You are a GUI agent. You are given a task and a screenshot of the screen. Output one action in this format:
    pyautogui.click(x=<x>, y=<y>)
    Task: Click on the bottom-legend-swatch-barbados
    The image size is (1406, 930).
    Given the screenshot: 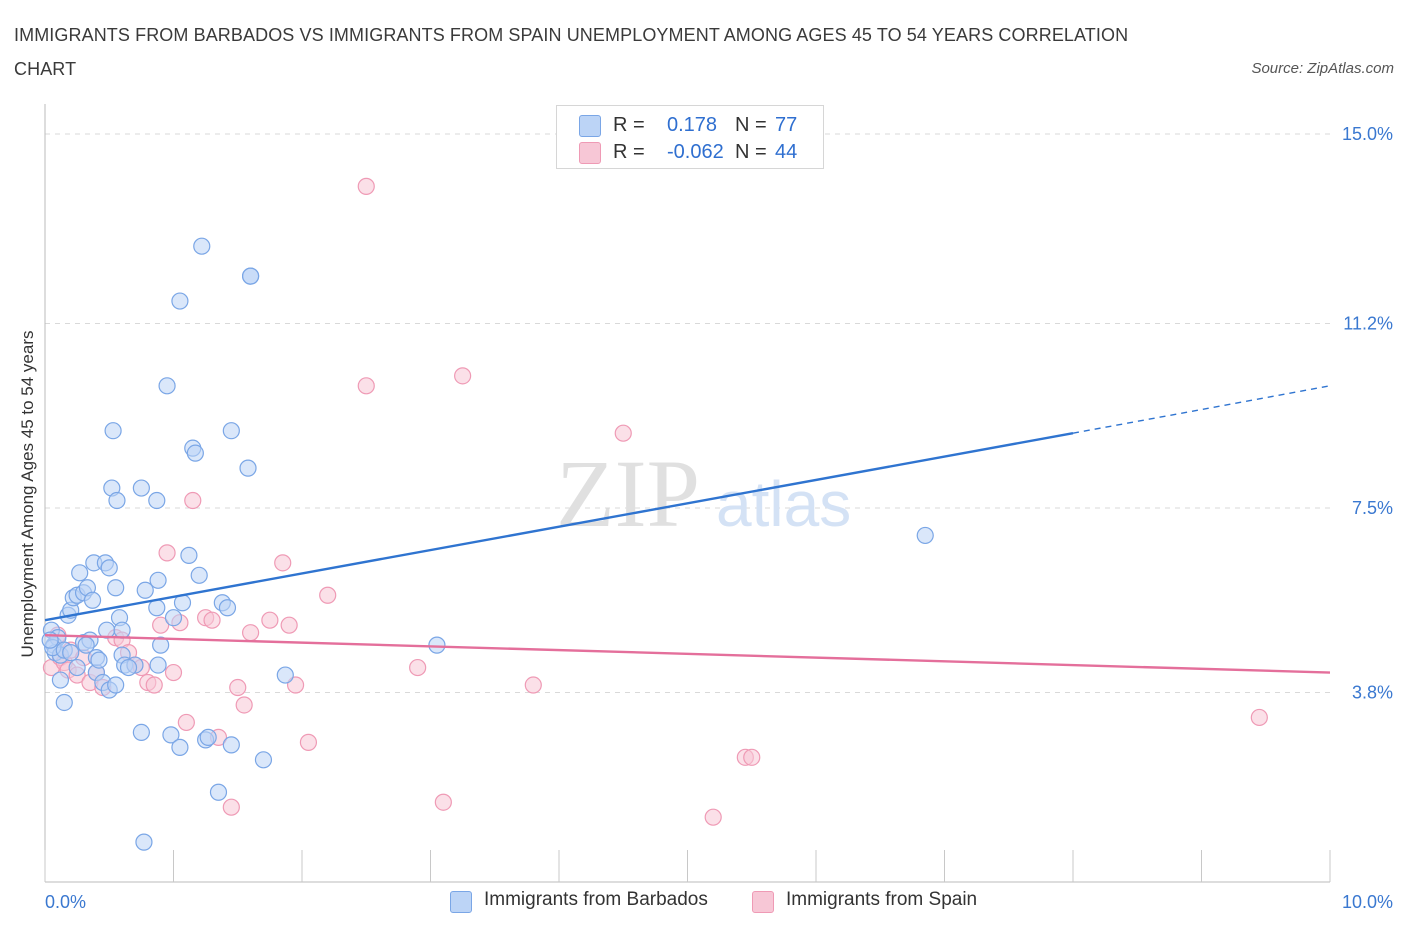 What is the action you would take?
    pyautogui.click(x=461, y=902)
    